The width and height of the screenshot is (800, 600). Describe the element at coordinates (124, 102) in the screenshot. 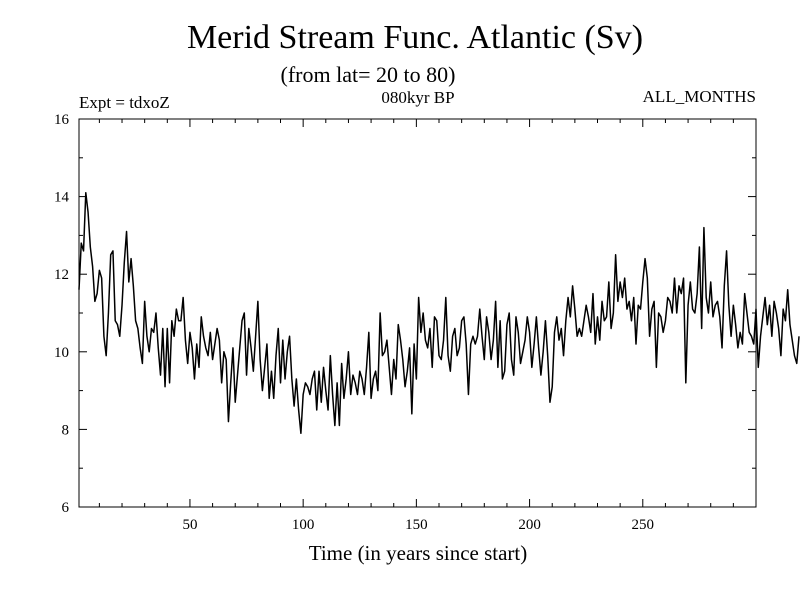

I see `experiment-label: Expt = tdxoZ` at that location.